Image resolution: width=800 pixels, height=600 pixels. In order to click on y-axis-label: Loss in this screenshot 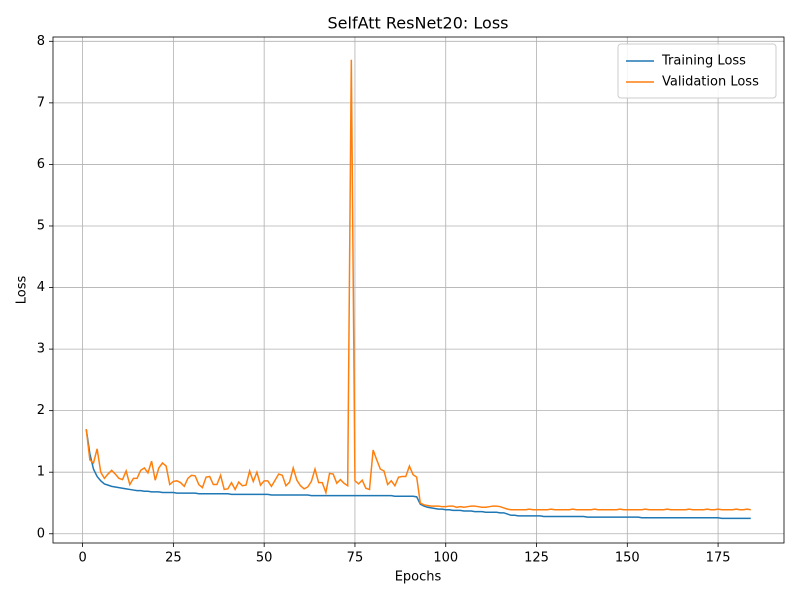, I will do `click(22, 290)`.